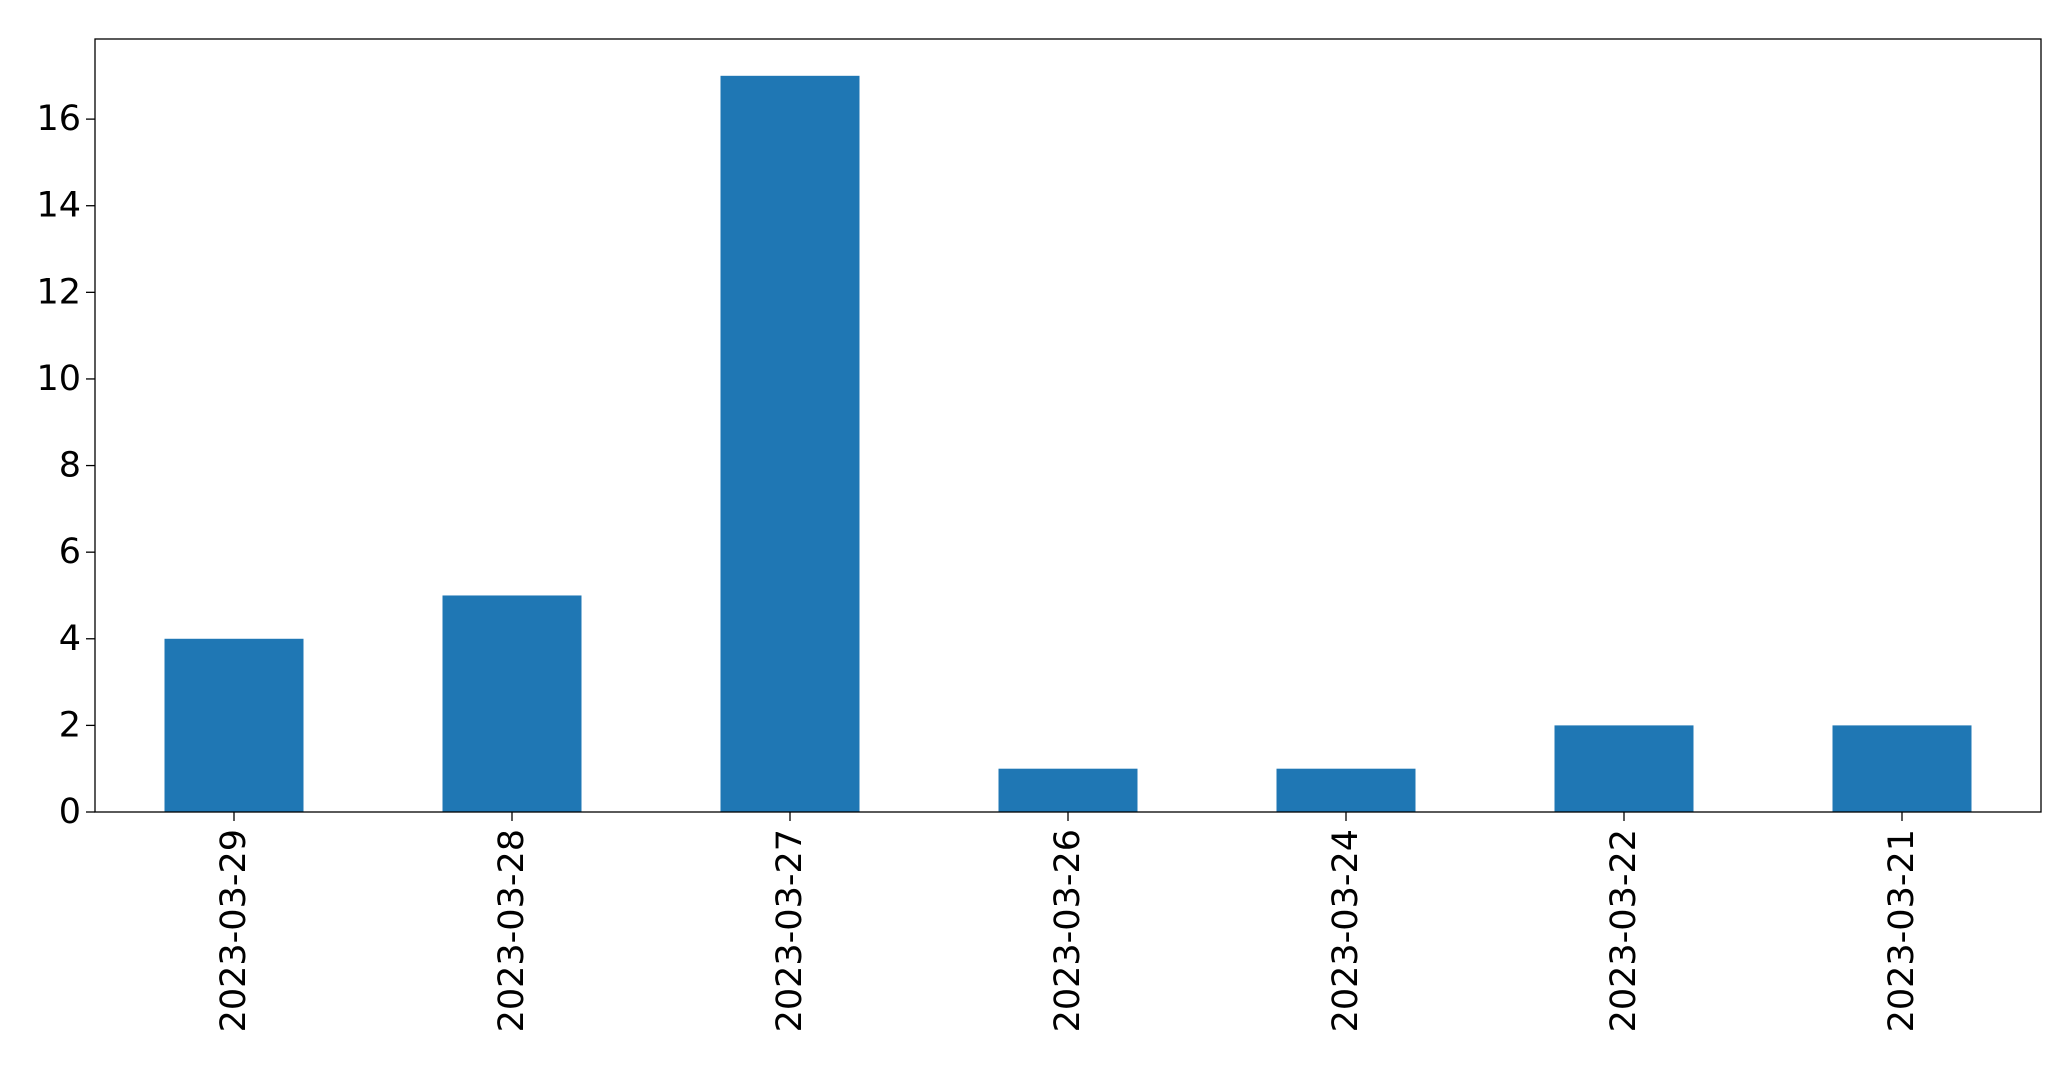 The width and height of the screenshot is (2071, 1065). I want to click on x-tick-label: 2023-03-27, so click(790, 930).